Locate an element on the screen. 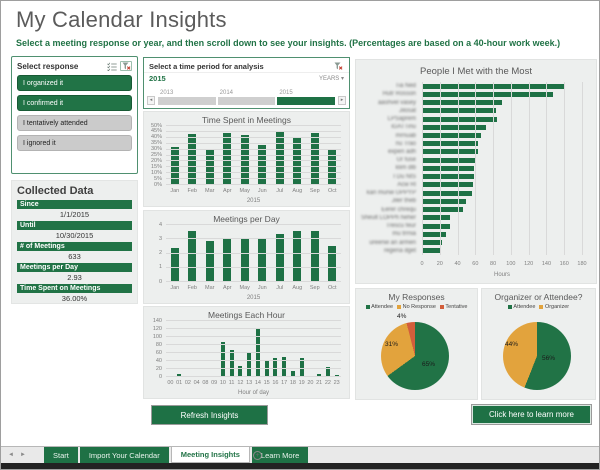 The height and width of the screenshot is (470, 600). chart-title: Meetings per Day is located at coordinates (246, 219).